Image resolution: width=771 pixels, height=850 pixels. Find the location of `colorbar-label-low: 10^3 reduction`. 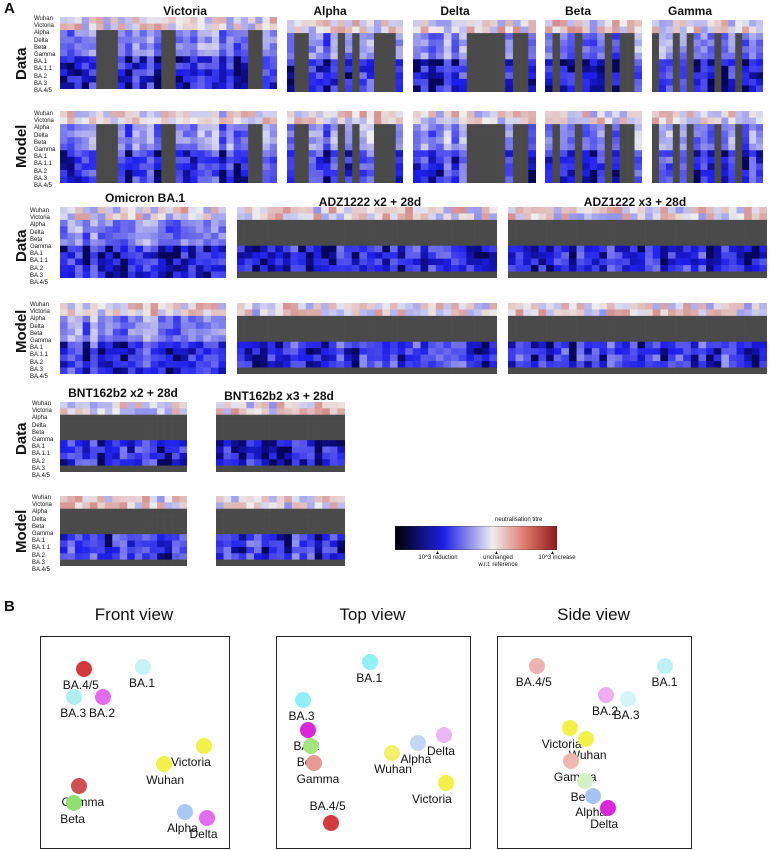

colorbar-label-low: 10^3 reduction is located at coordinates (438, 558).